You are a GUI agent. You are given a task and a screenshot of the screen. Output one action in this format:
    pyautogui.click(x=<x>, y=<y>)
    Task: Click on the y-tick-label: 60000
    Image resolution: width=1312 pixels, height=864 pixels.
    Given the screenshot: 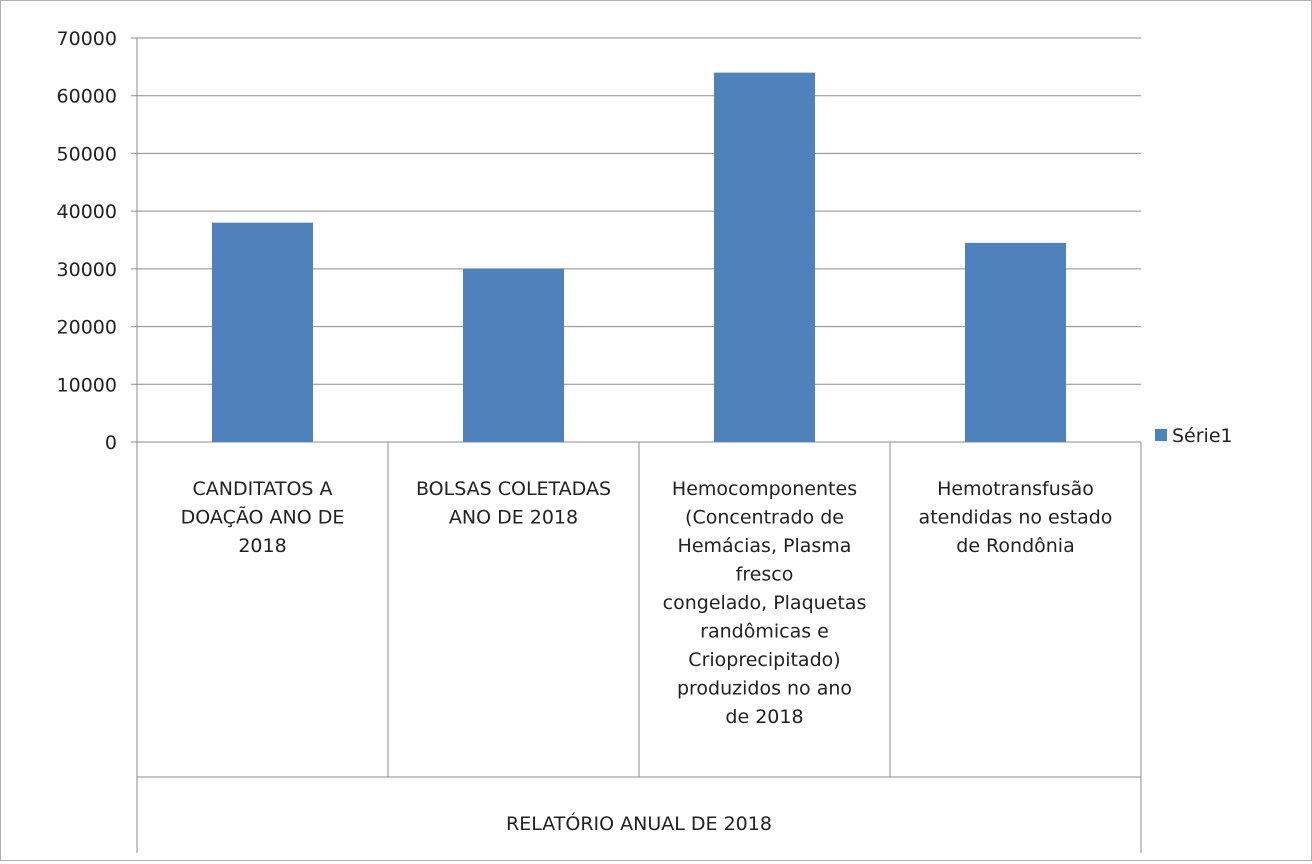 What is the action you would take?
    pyautogui.click(x=87, y=97)
    